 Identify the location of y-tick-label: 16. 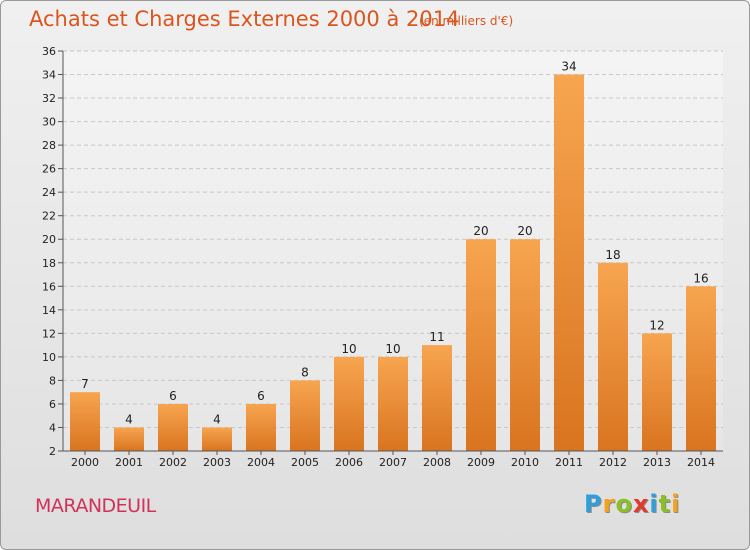
(49, 286).